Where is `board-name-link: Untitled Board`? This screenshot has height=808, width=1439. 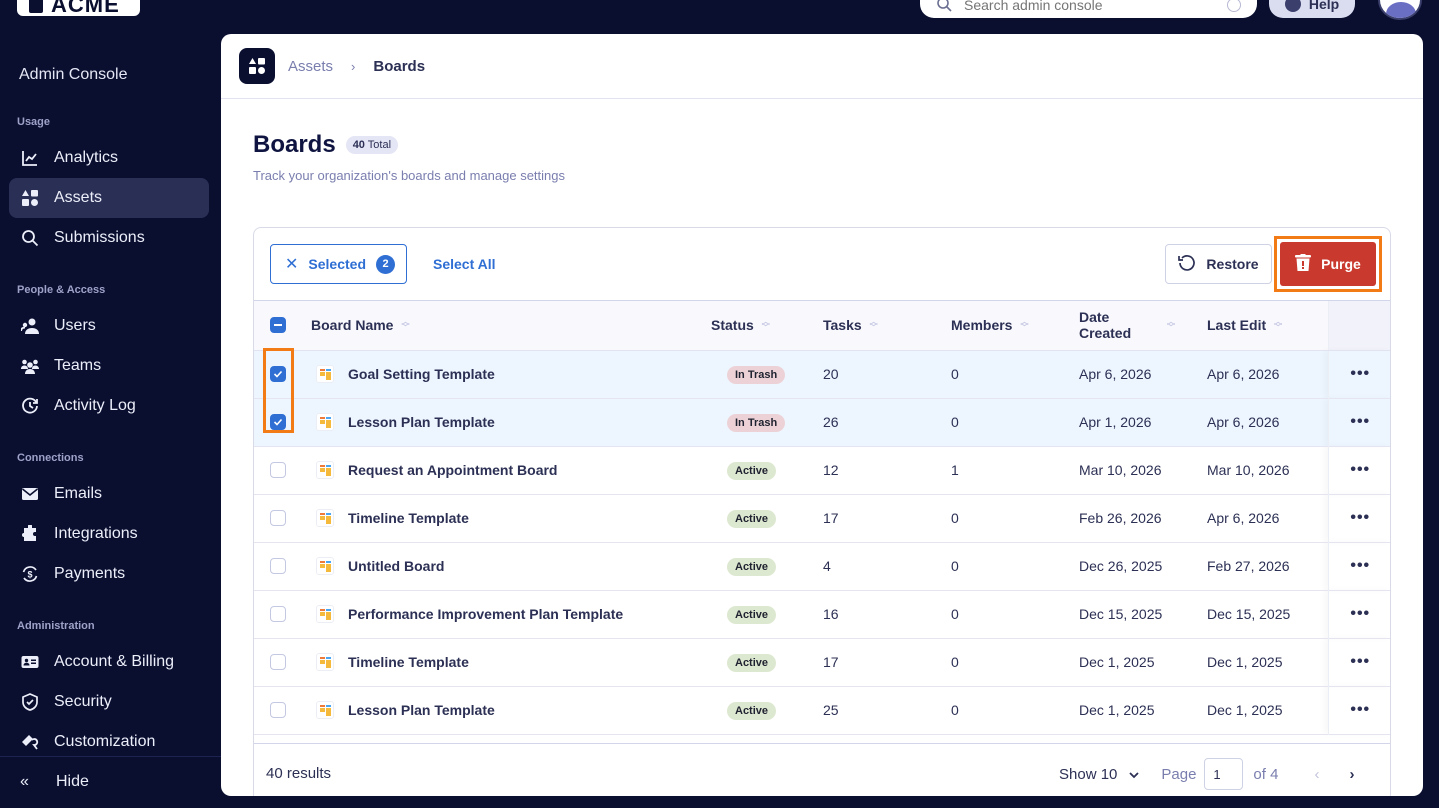
board-name-link: Untitled Board is located at coordinates (513, 566).